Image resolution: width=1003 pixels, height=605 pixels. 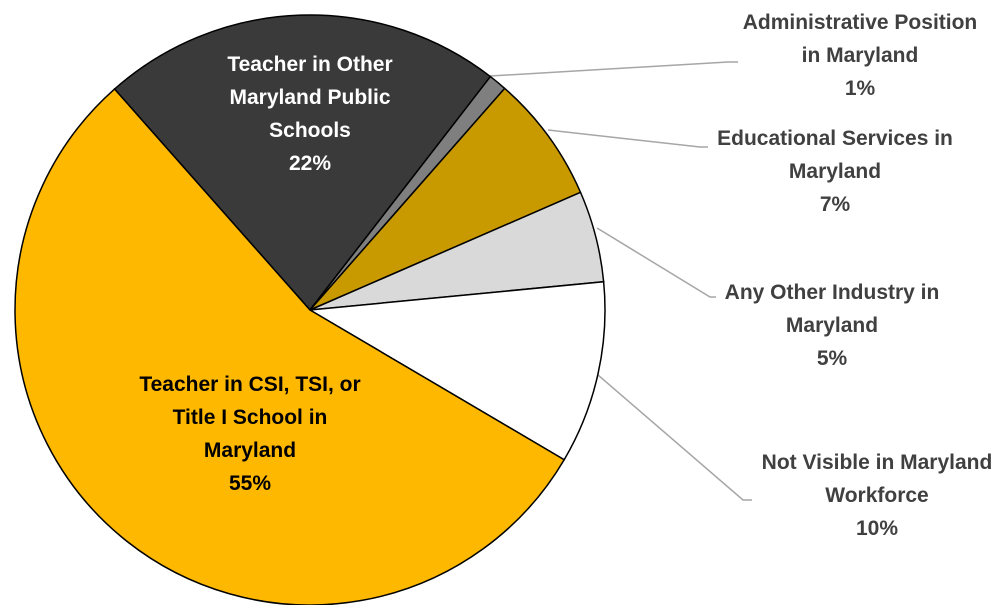 I want to click on slice-label: Any Other Industry in Maryland 5%, so click(x=832, y=325).